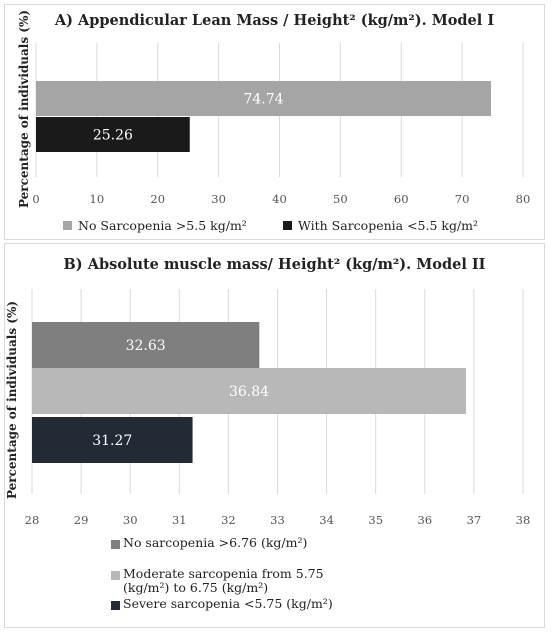 The width and height of the screenshot is (552, 633). What do you see at coordinates (157, 199) in the screenshot?
I see `chart-a-x-tick-label: 20` at bounding box center [157, 199].